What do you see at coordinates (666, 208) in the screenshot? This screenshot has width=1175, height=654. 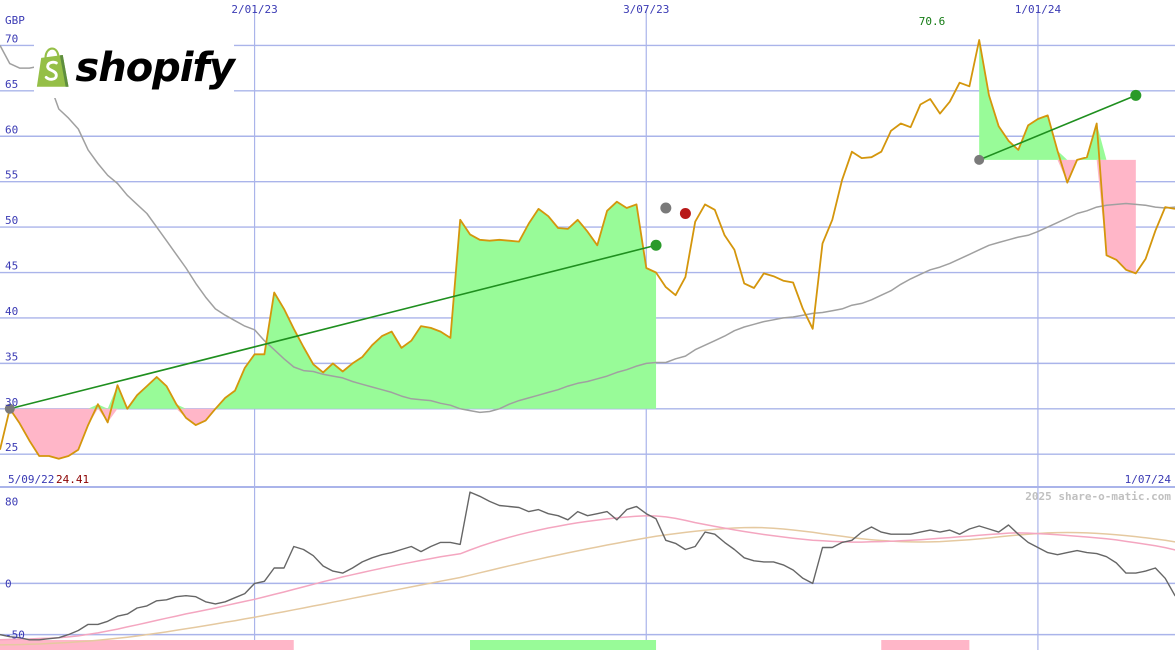 I see `signal-marker` at bounding box center [666, 208].